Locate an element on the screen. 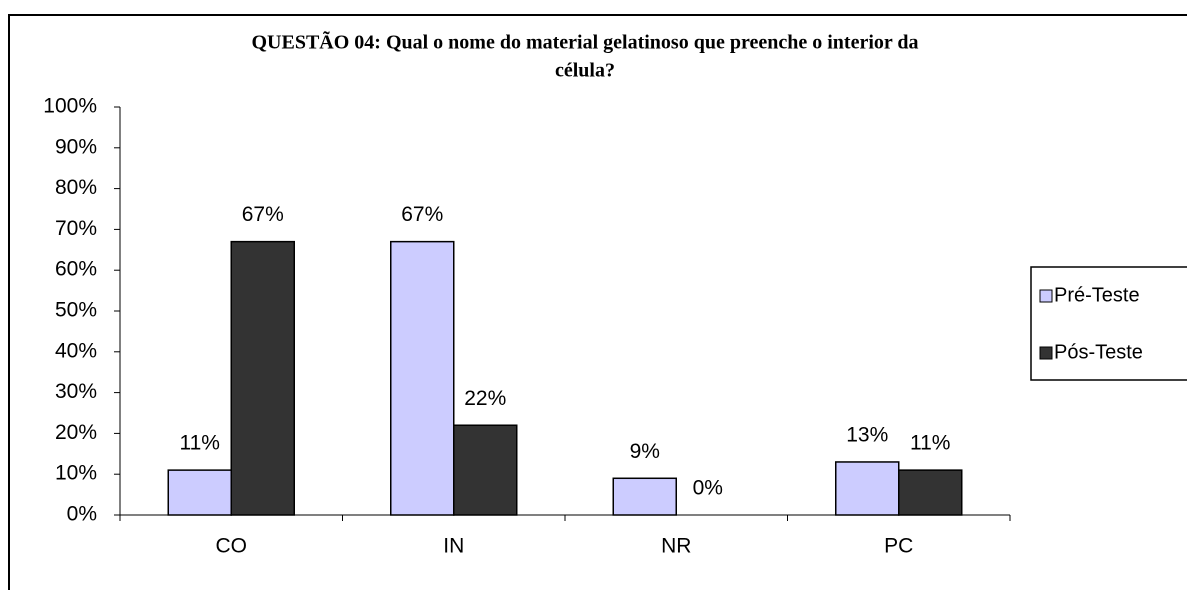 The width and height of the screenshot is (1187, 590). legend-box is located at coordinates (1108, 323).